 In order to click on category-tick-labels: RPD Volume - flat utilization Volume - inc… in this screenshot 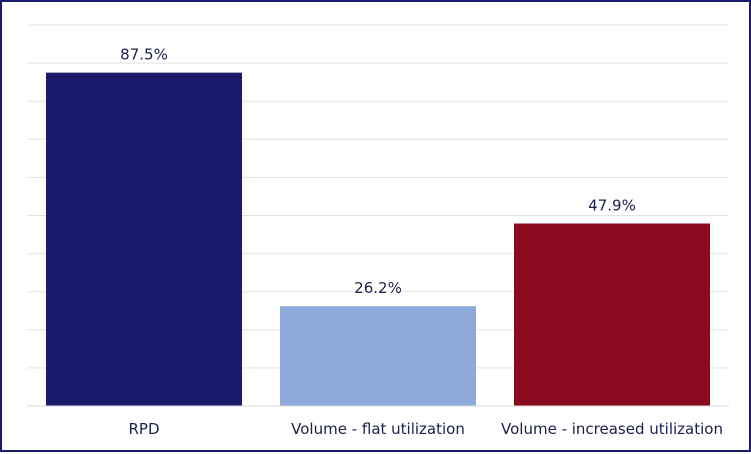, I will do `click(425, 429)`.